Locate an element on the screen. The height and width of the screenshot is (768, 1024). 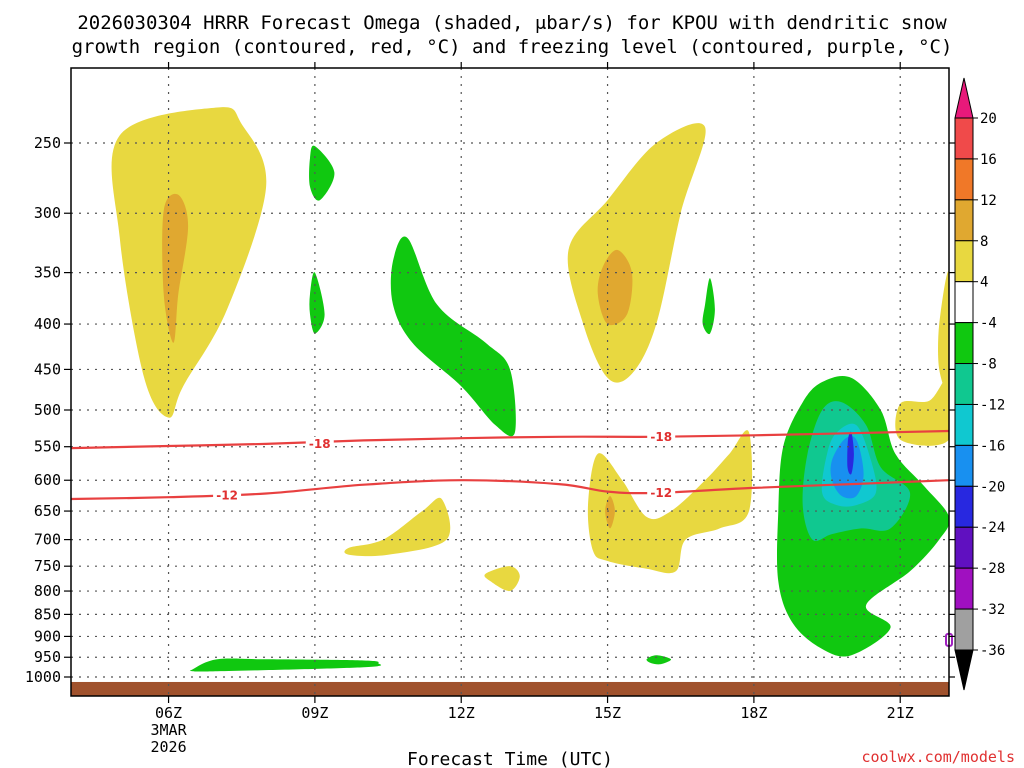
y-tick-label-850: 850 is located at coordinates (47, 614).